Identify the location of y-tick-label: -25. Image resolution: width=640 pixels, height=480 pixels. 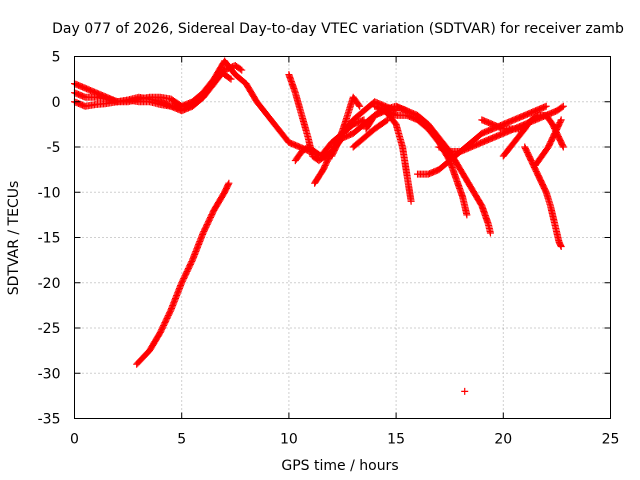
(49, 329).